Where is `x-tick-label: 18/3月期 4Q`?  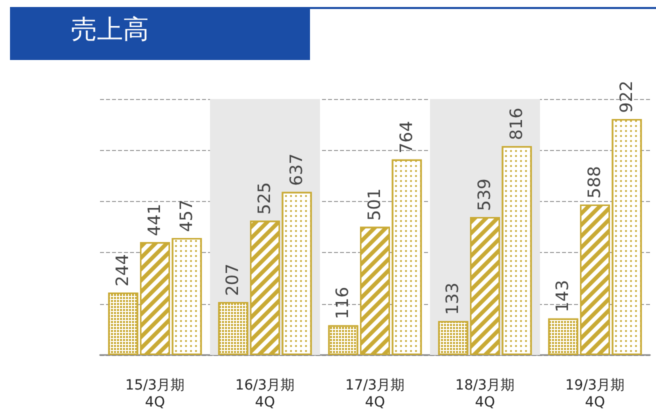 x-tick-label: 18/3月期 4Q is located at coordinates (485, 394).